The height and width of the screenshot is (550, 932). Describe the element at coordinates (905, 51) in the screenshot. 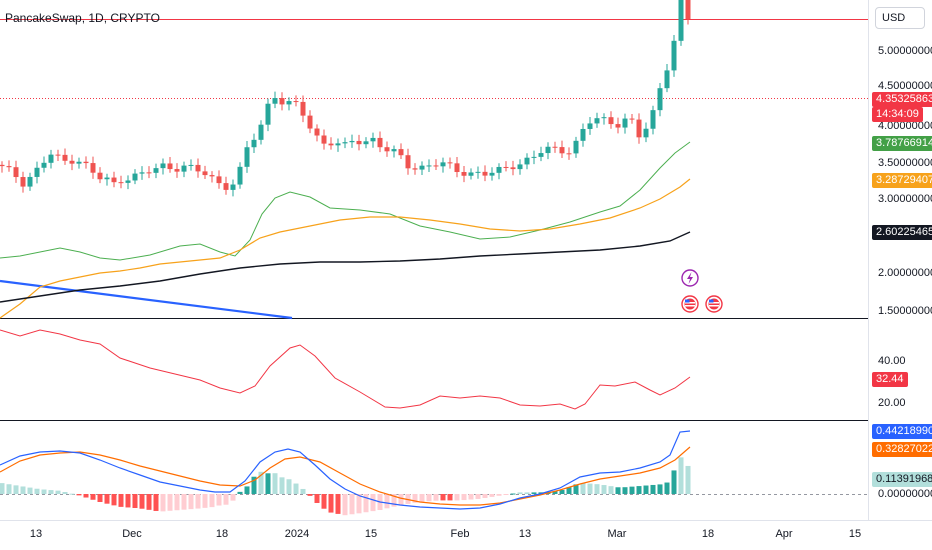

I see `price-tick: 5.00000000` at that location.